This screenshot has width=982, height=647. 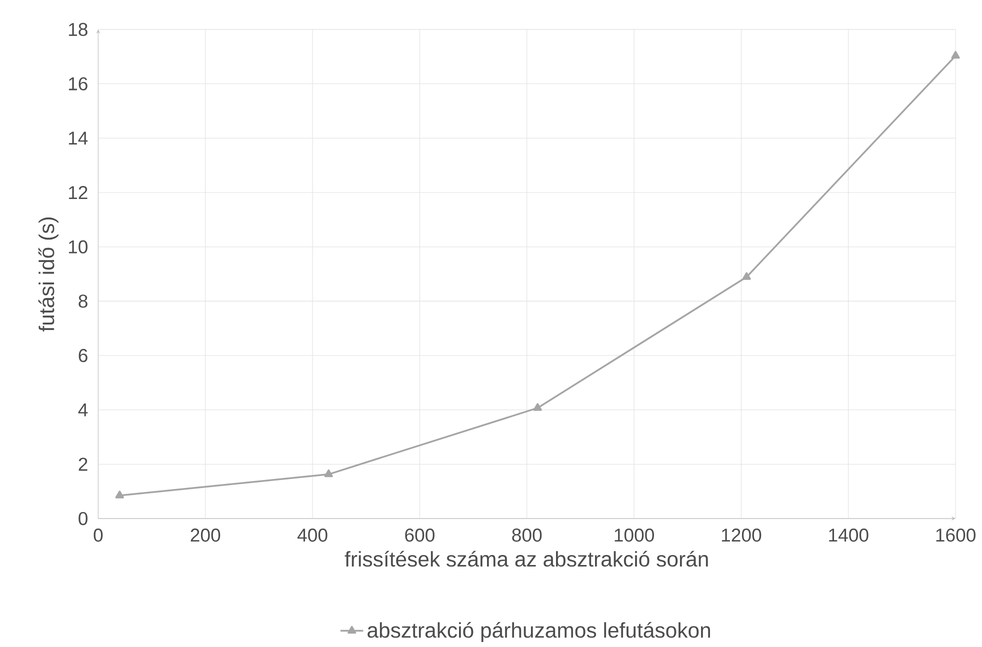 I want to click on y-axis-title: futási idő (s), so click(x=48, y=275).